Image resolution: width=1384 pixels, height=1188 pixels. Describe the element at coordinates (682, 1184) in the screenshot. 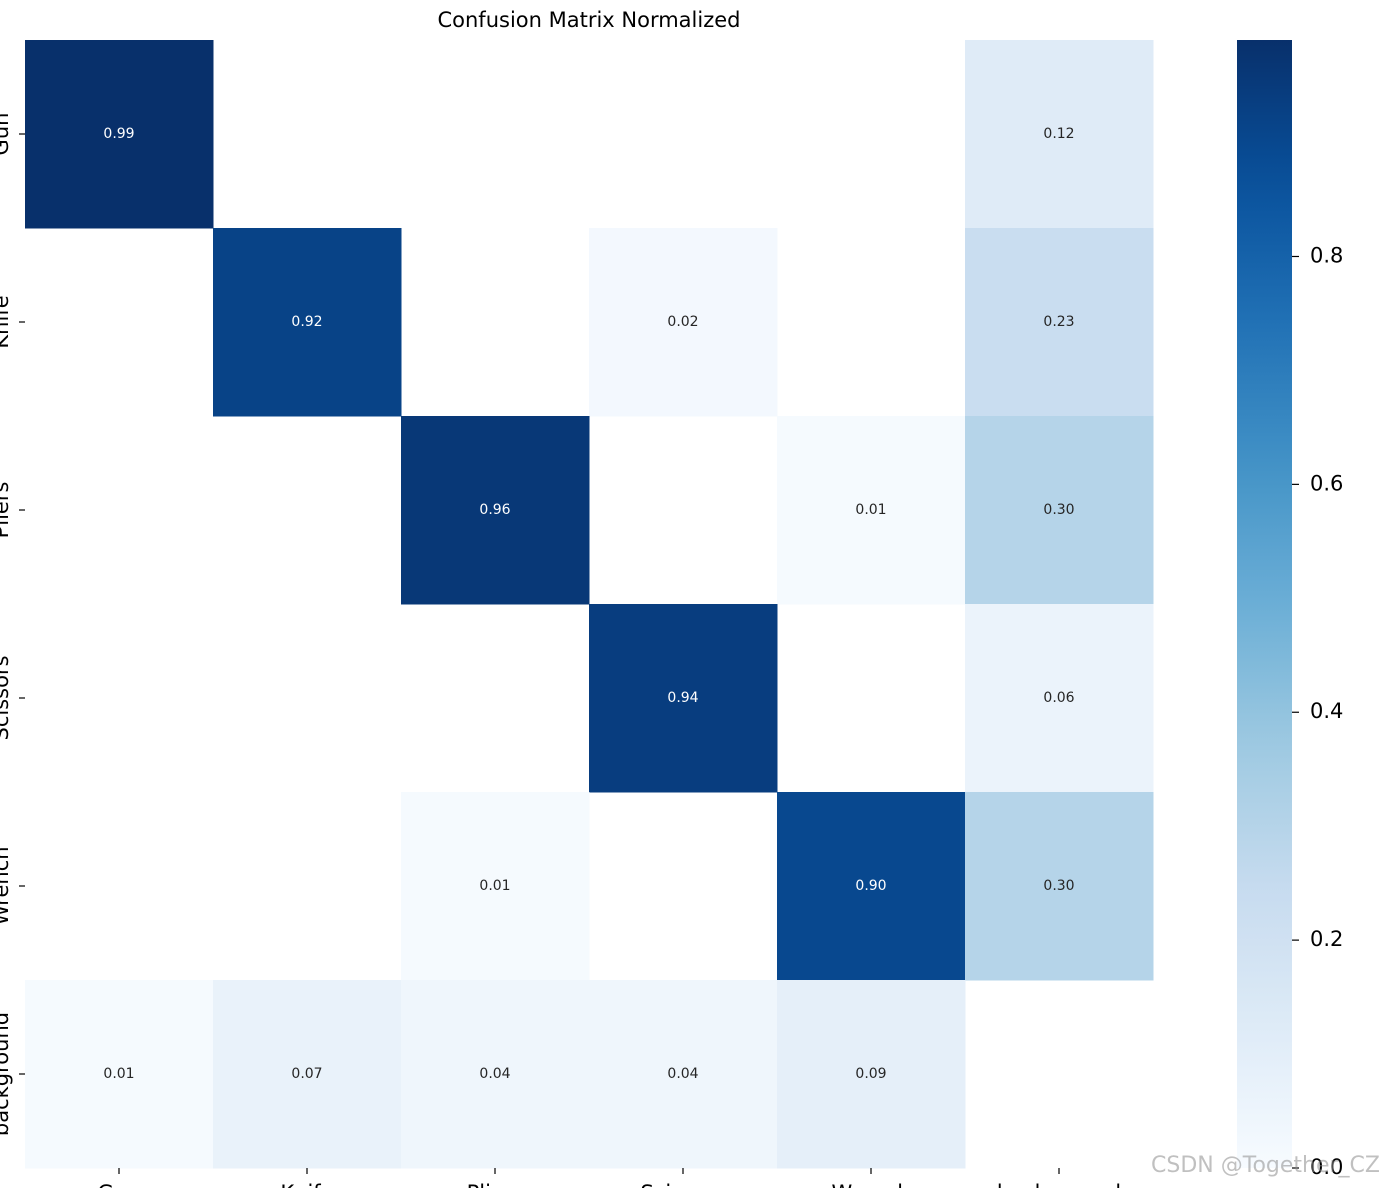

I see `x-tick-label: Scissors` at that location.